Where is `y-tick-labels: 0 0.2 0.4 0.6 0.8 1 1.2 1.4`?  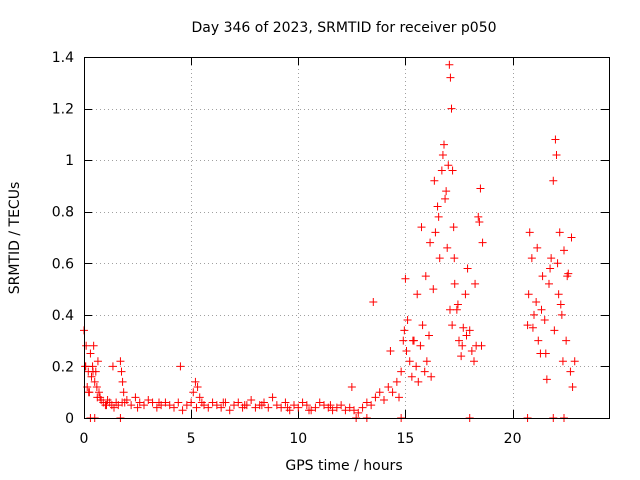 y-tick-labels: 0 0.2 0.4 0.6 0.8 1 1.2 1.4 is located at coordinates (63, 238).